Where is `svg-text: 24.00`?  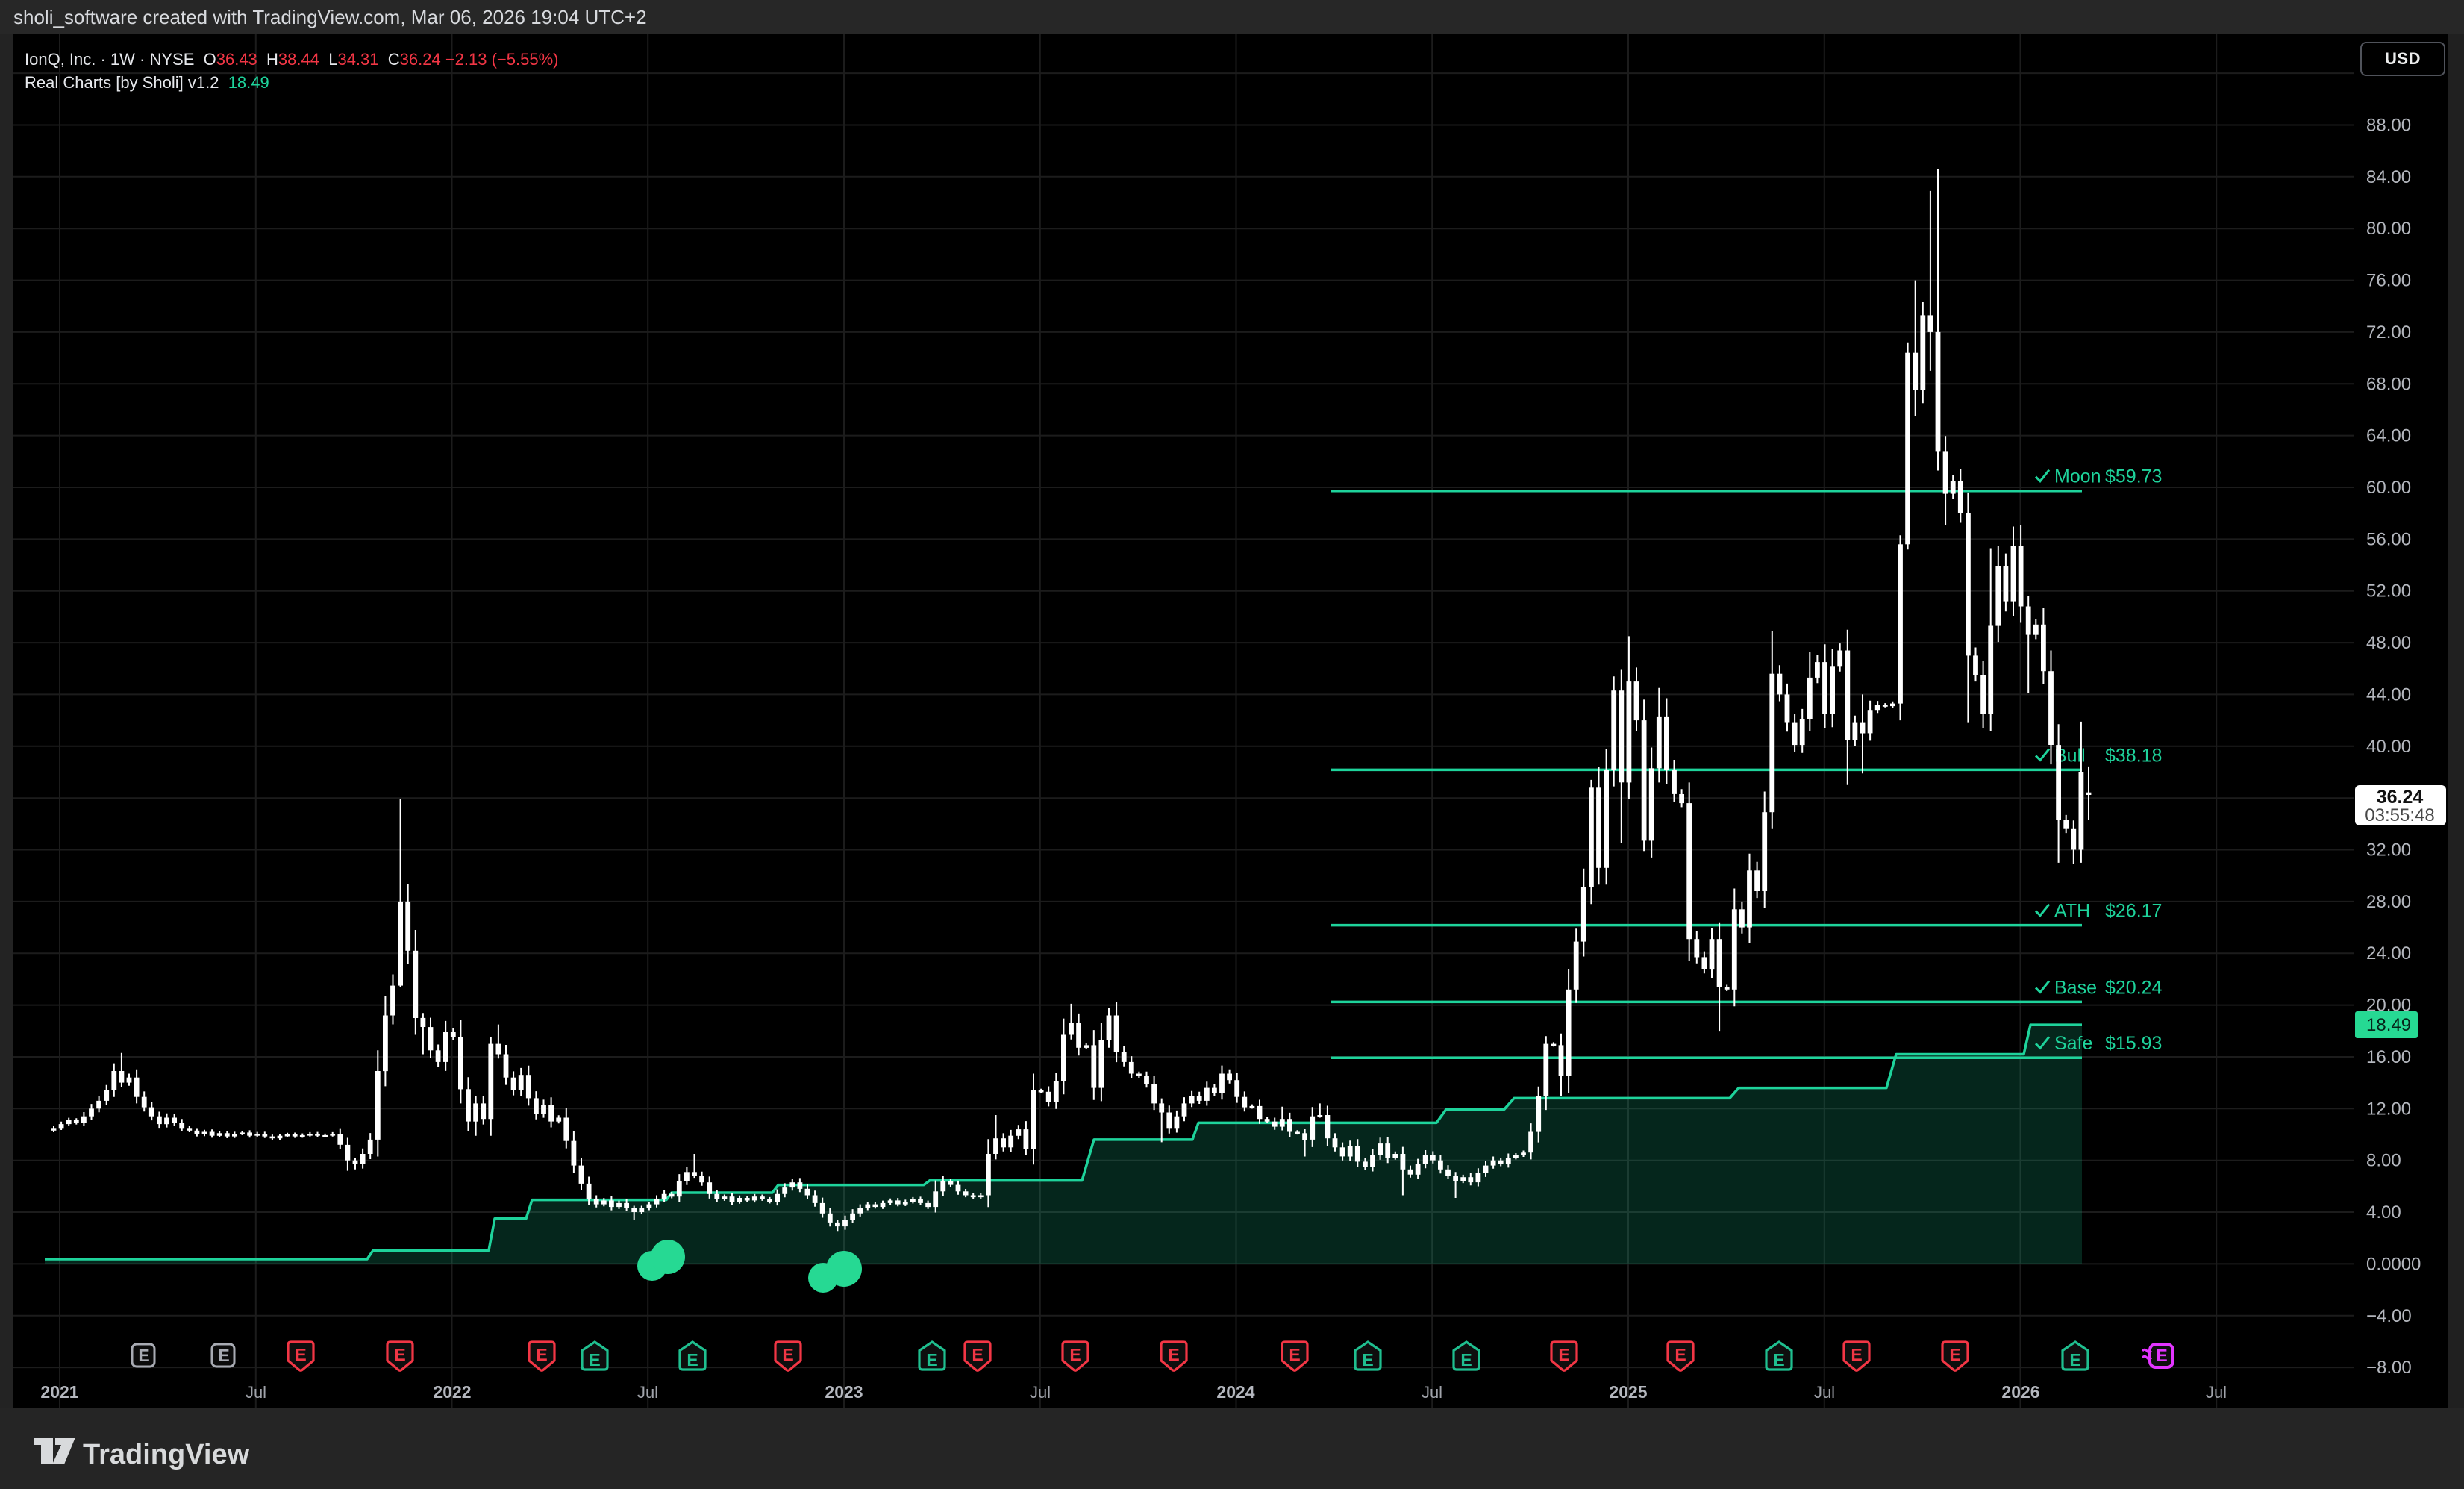
svg-text: 24.00 is located at coordinates (2388, 953).